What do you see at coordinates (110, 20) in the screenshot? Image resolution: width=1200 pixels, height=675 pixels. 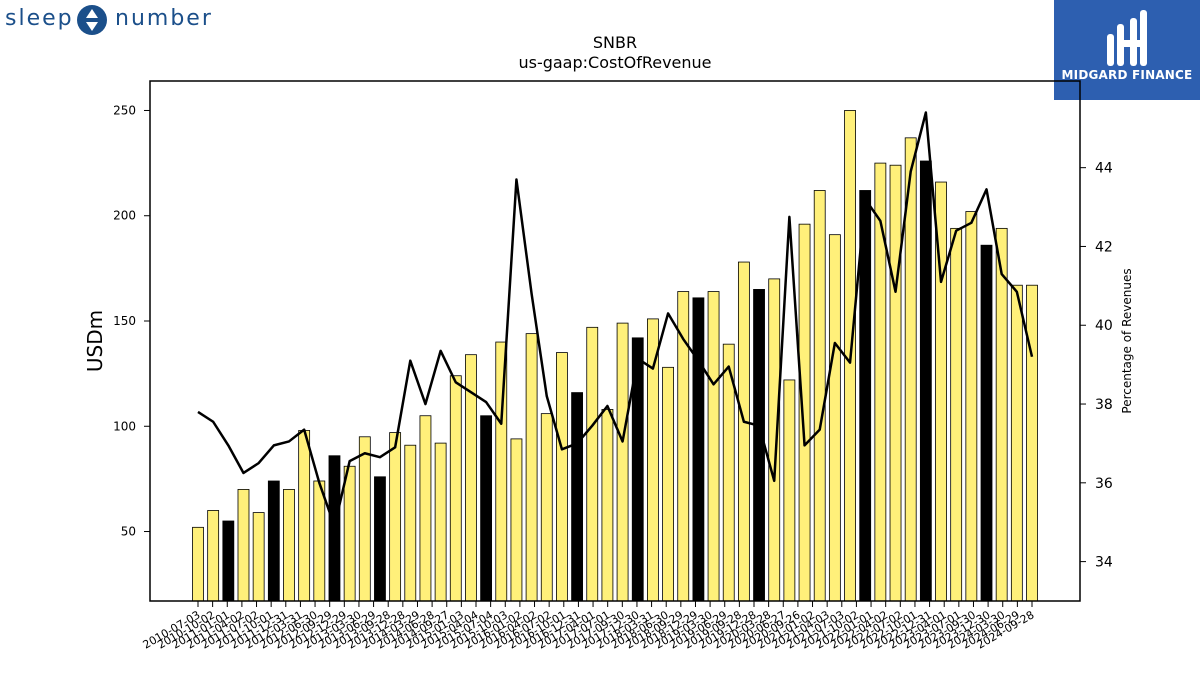 I see `brand-logo: sleep number` at bounding box center [110, 20].